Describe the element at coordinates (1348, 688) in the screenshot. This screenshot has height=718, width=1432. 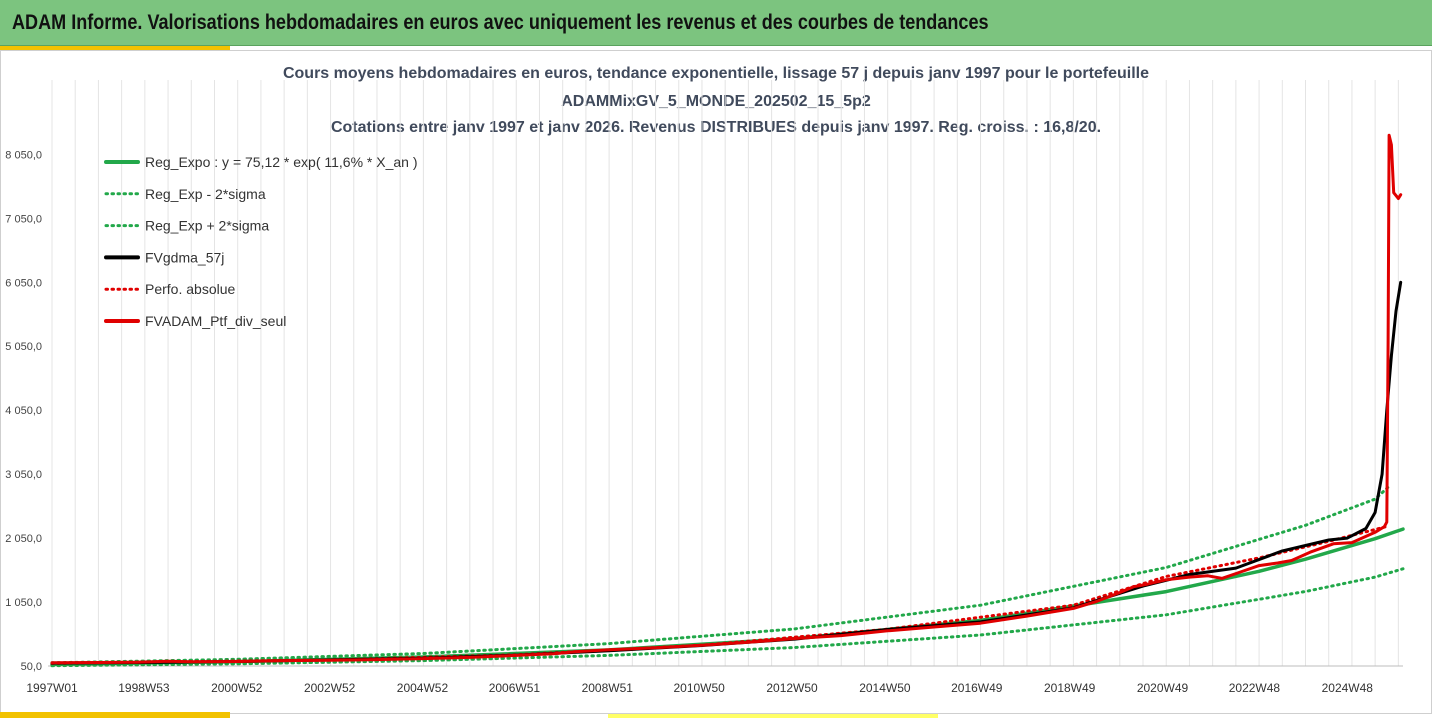
I see `x-tick-label: 2024W48` at that location.